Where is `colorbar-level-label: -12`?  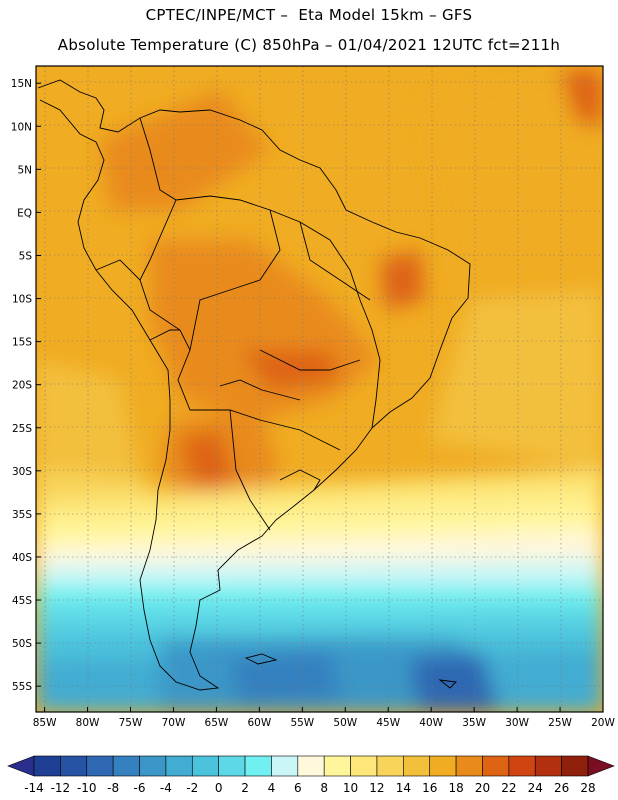
colorbar-level-label: -12 is located at coordinates (61, 788).